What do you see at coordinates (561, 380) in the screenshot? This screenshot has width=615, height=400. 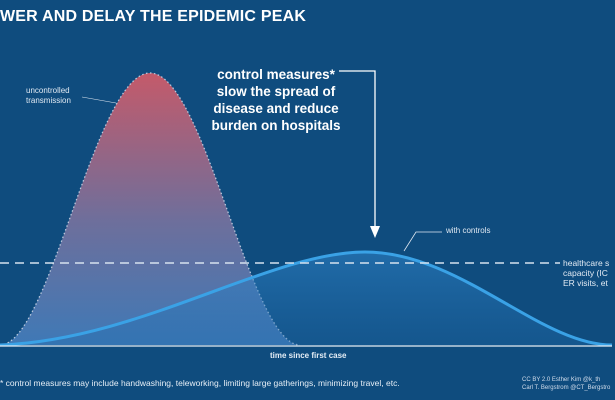 I see `credit-line1: CC BY 2.0 Esther Kim @k_th` at bounding box center [561, 380].